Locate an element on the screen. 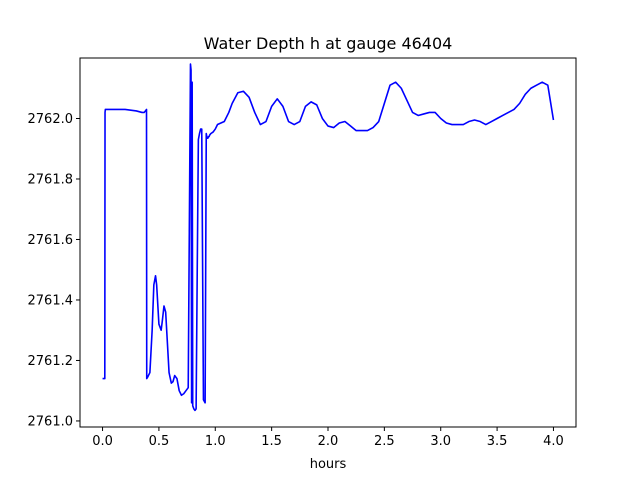 This screenshot has height=480, width=640. chart-title: Water Depth h at gauge 46404 is located at coordinates (328, 43).